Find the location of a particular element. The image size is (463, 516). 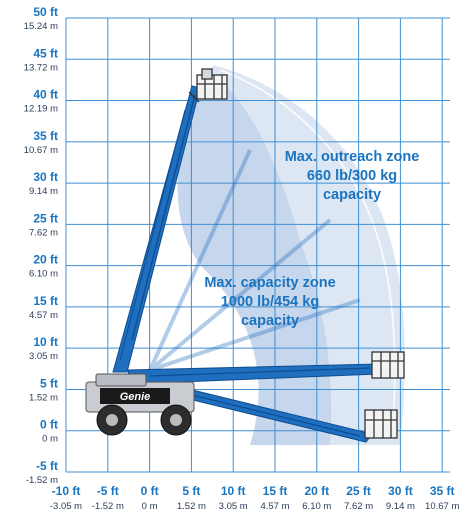

y-tick-label-ft: -5 ft is located at coordinates (47, 466).